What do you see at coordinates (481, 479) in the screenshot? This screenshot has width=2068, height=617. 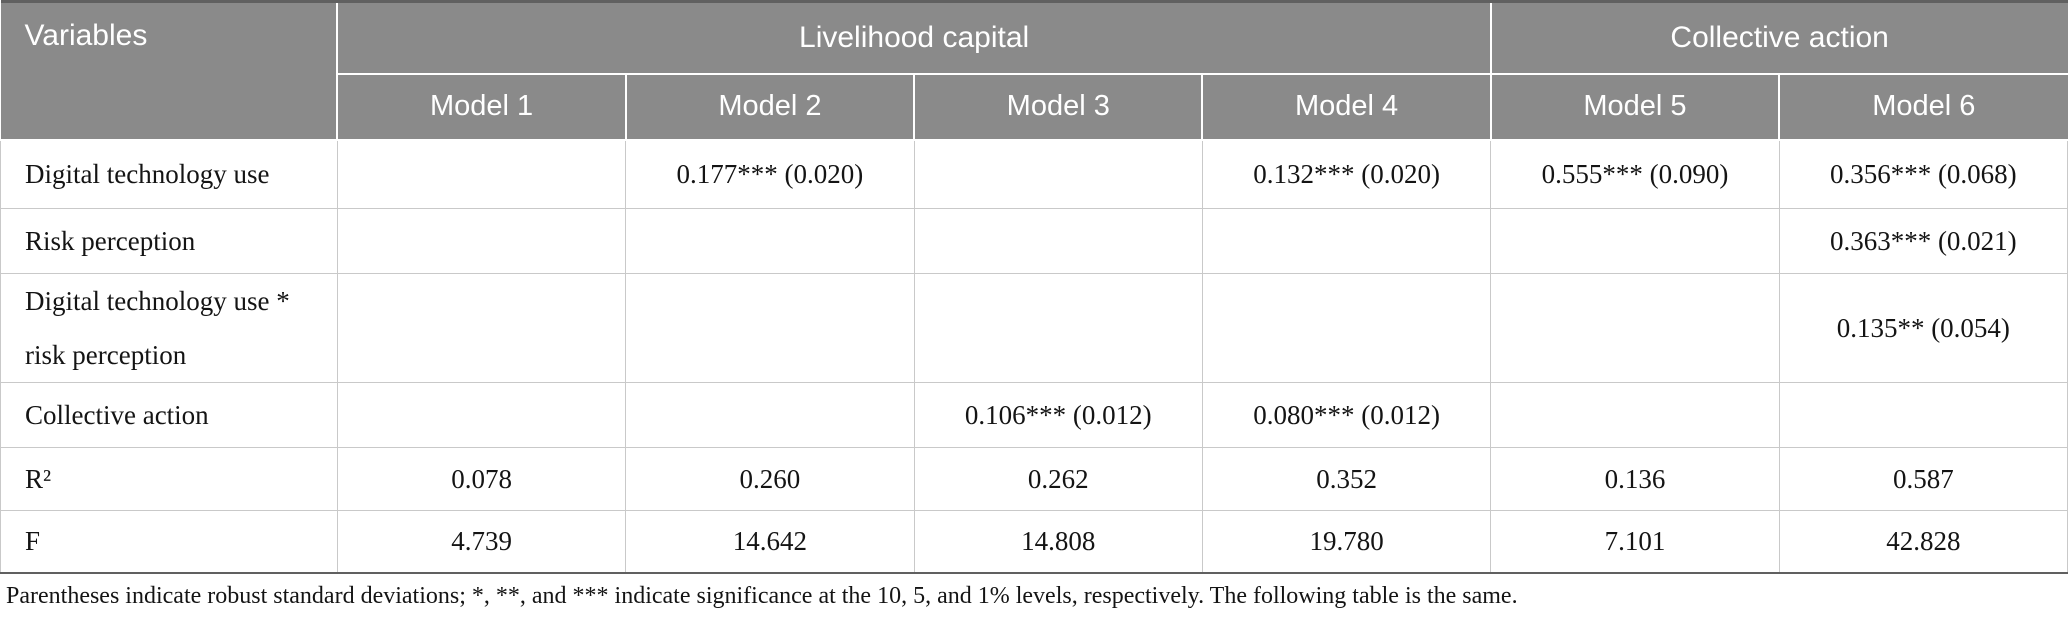 I see `value-cell: 0.078` at bounding box center [481, 479].